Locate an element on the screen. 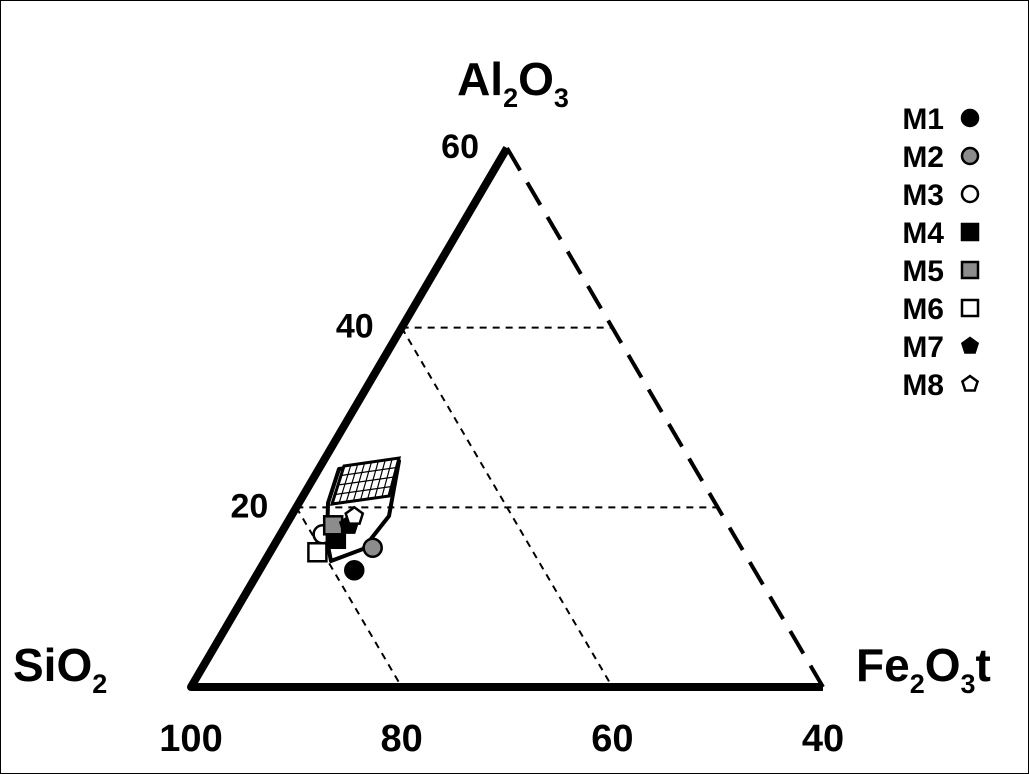 The image size is (1029, 774). legend-label-m4: M4 is located at coordinates (923, 233).